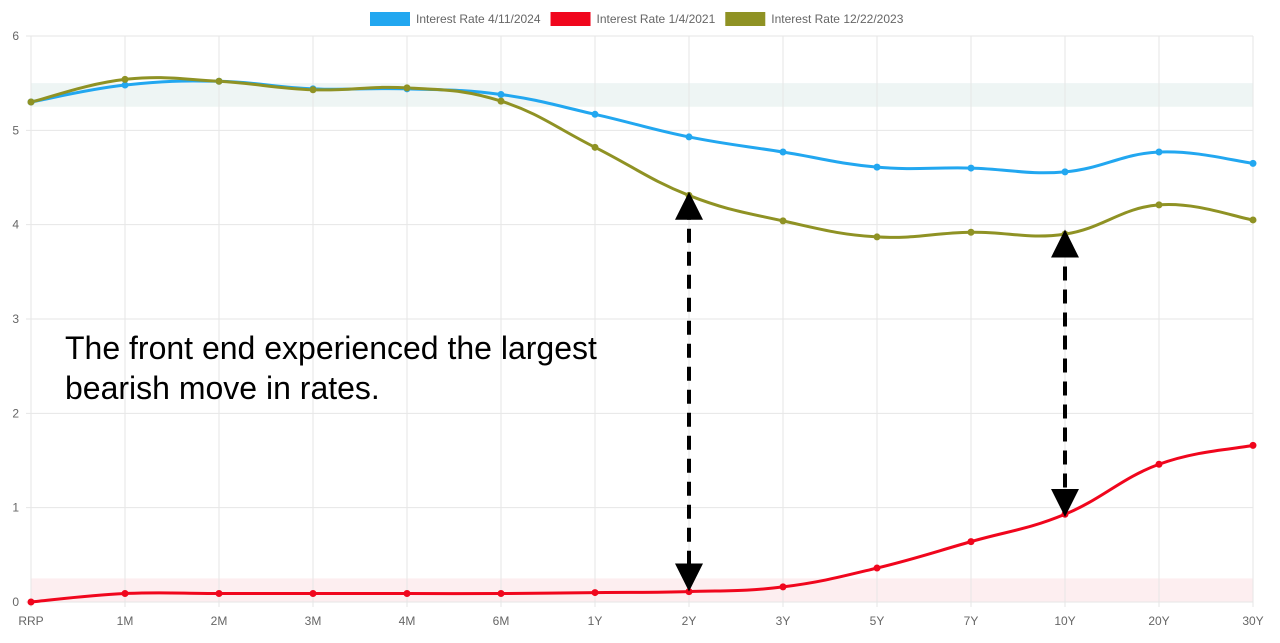  I want to click on x-tick-label: 3M, so click(313, 621).